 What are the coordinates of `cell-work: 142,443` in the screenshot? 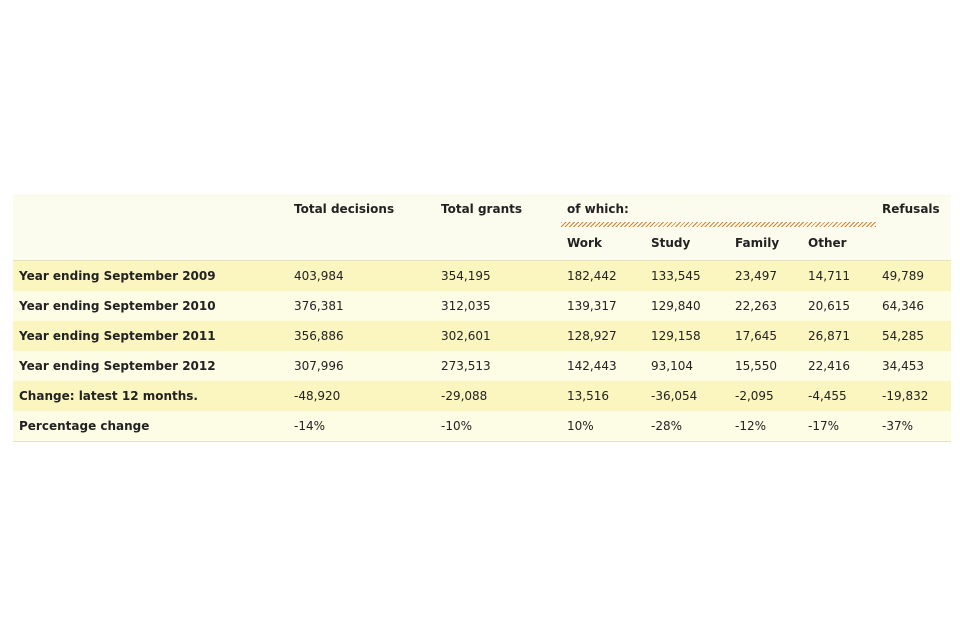 It's located at (592, 365).